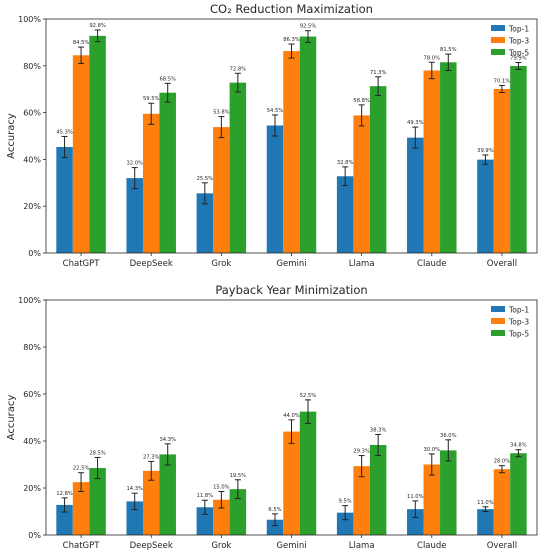 This screenshot has width=550, height=557. Describe the element at coordinates (221, 113) in the screenshot. I see `data-label: 53.8%` at that location.